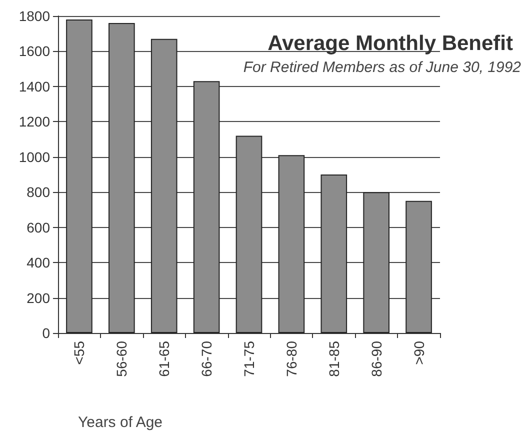 The width and height of the screenshot is (530, 443). I want to click on x-tick-label: 71-75, so click(249, 358).